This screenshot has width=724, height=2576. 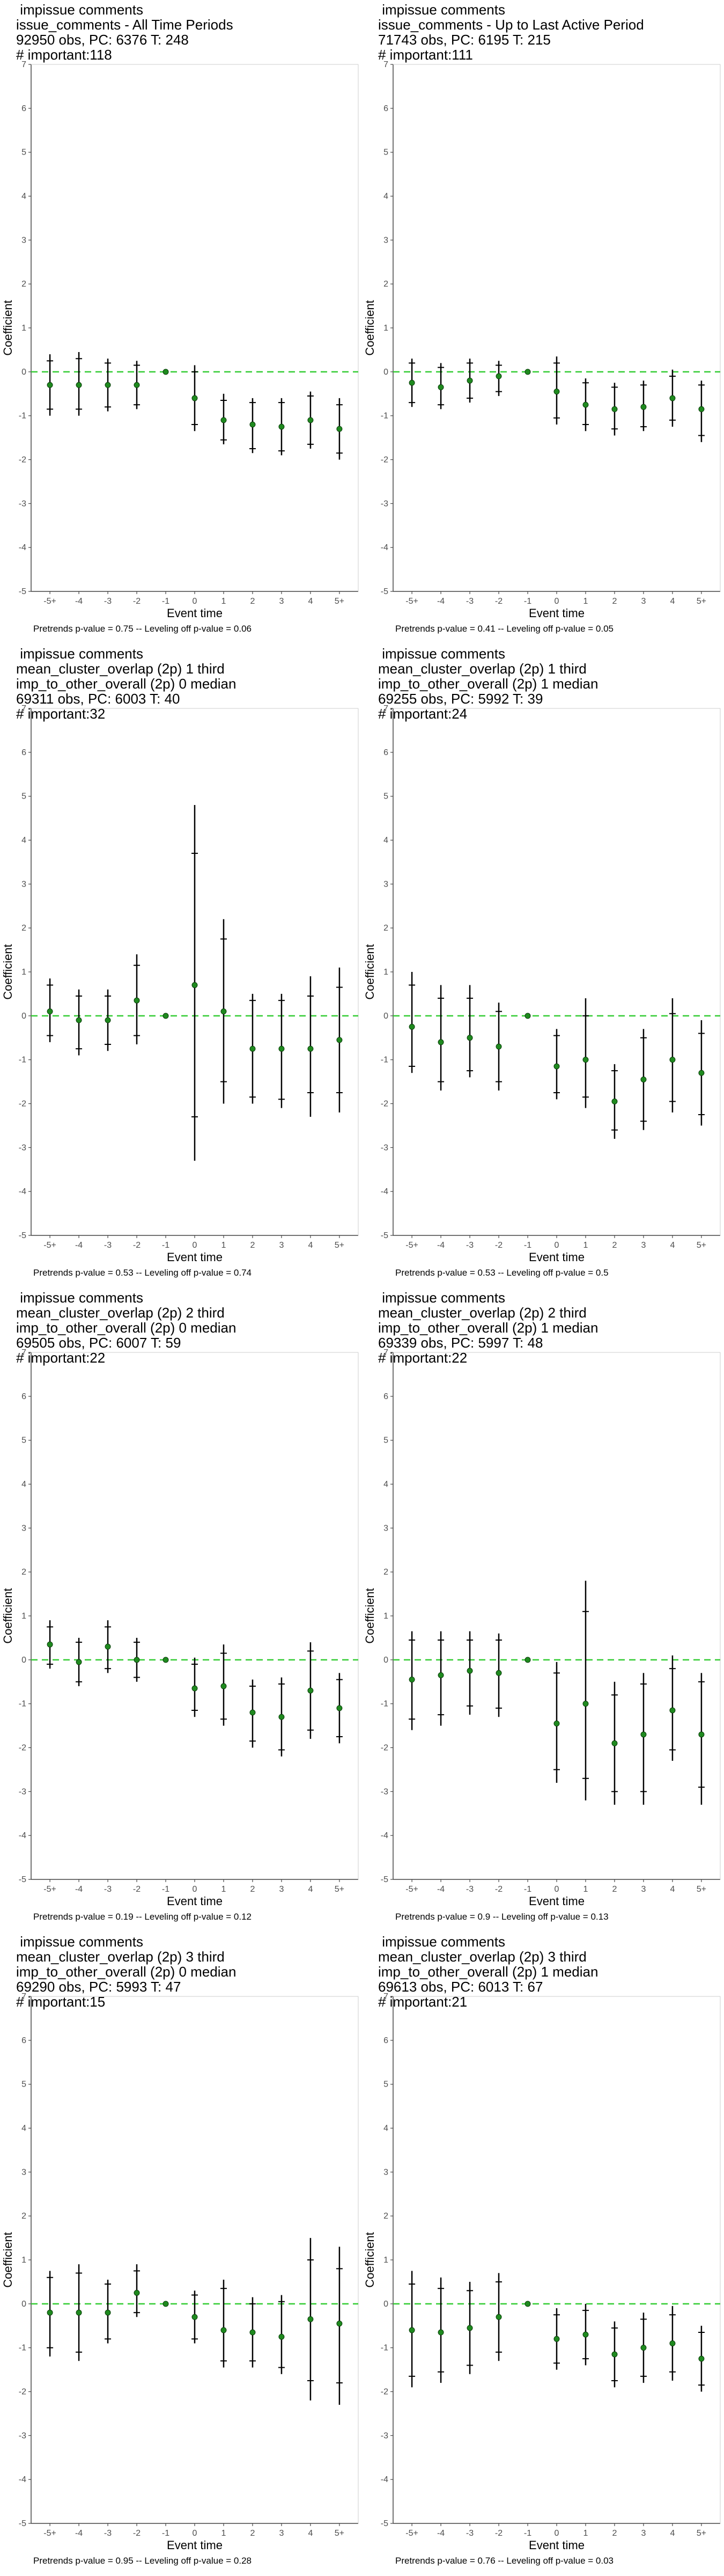 What do you see at coordinates (643, 2533) in the screenshot?
I see `x-tick-label: 3` at bounding box center [643, 2533].